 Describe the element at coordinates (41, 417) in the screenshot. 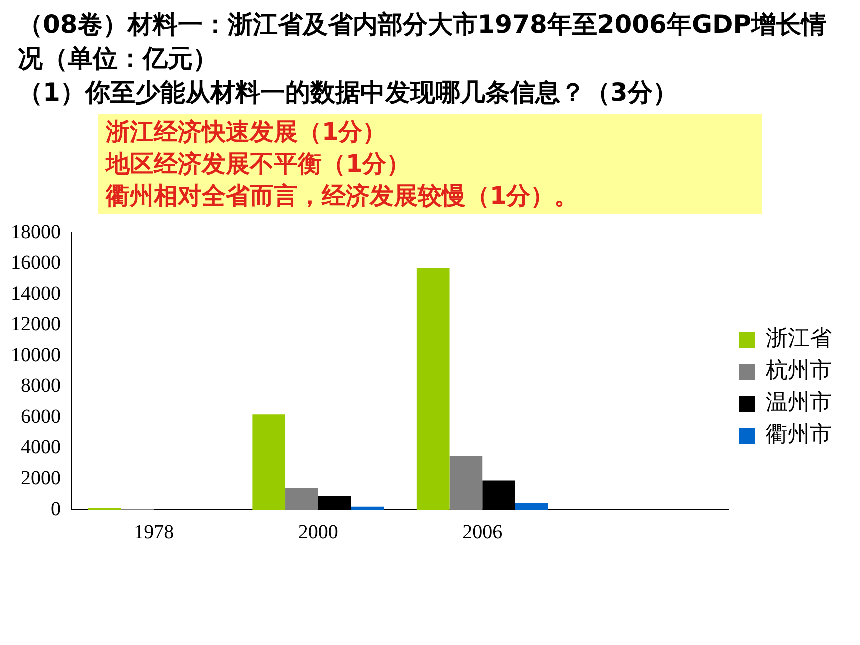

I see `y-tick-label: 6000` at that location.